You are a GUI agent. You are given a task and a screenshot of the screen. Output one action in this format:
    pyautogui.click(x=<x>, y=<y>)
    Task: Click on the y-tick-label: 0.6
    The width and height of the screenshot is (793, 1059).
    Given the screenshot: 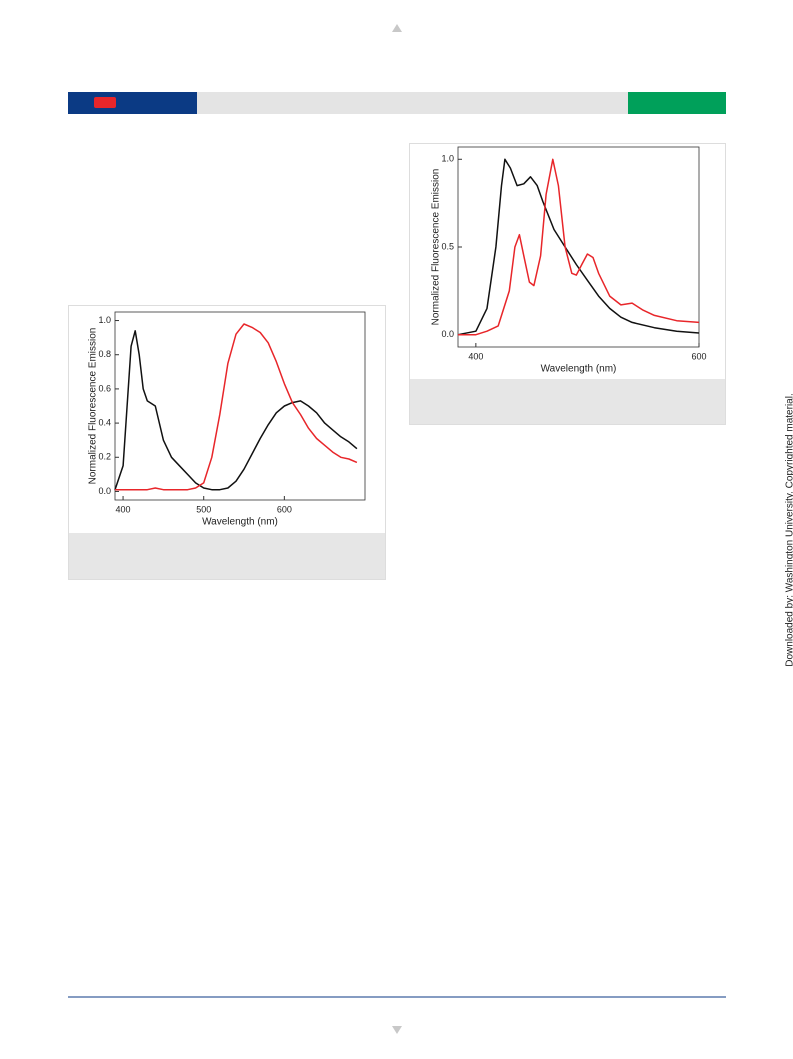 What is the action you would take?
    pyautogui.click(x=104, y=388)
    